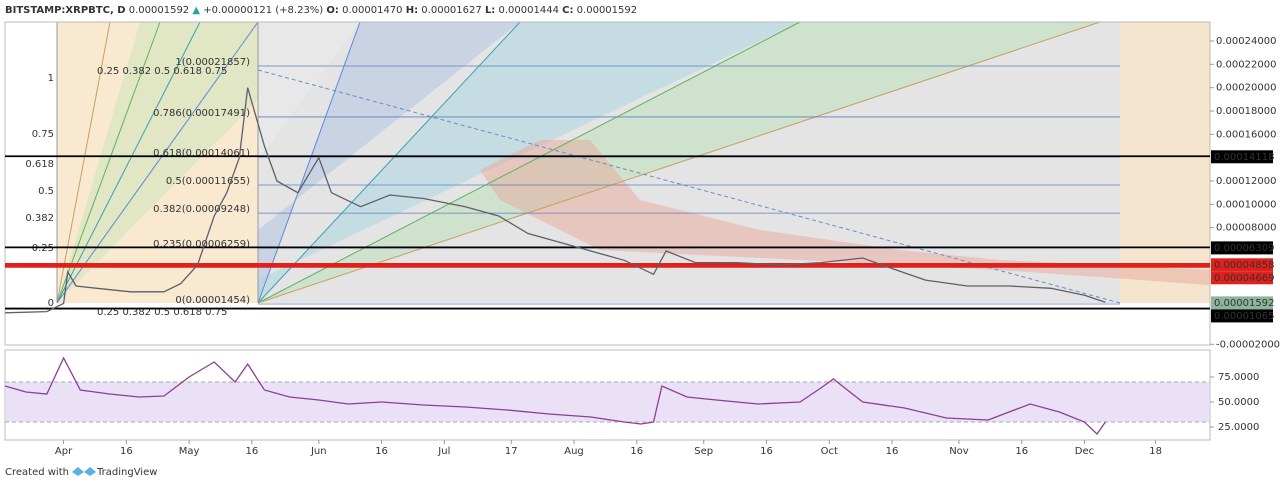  What do you see at coordinates (574, 451) in the screenshot?
I see `x-tick-label: Aug` at bounding box center [574, 451].